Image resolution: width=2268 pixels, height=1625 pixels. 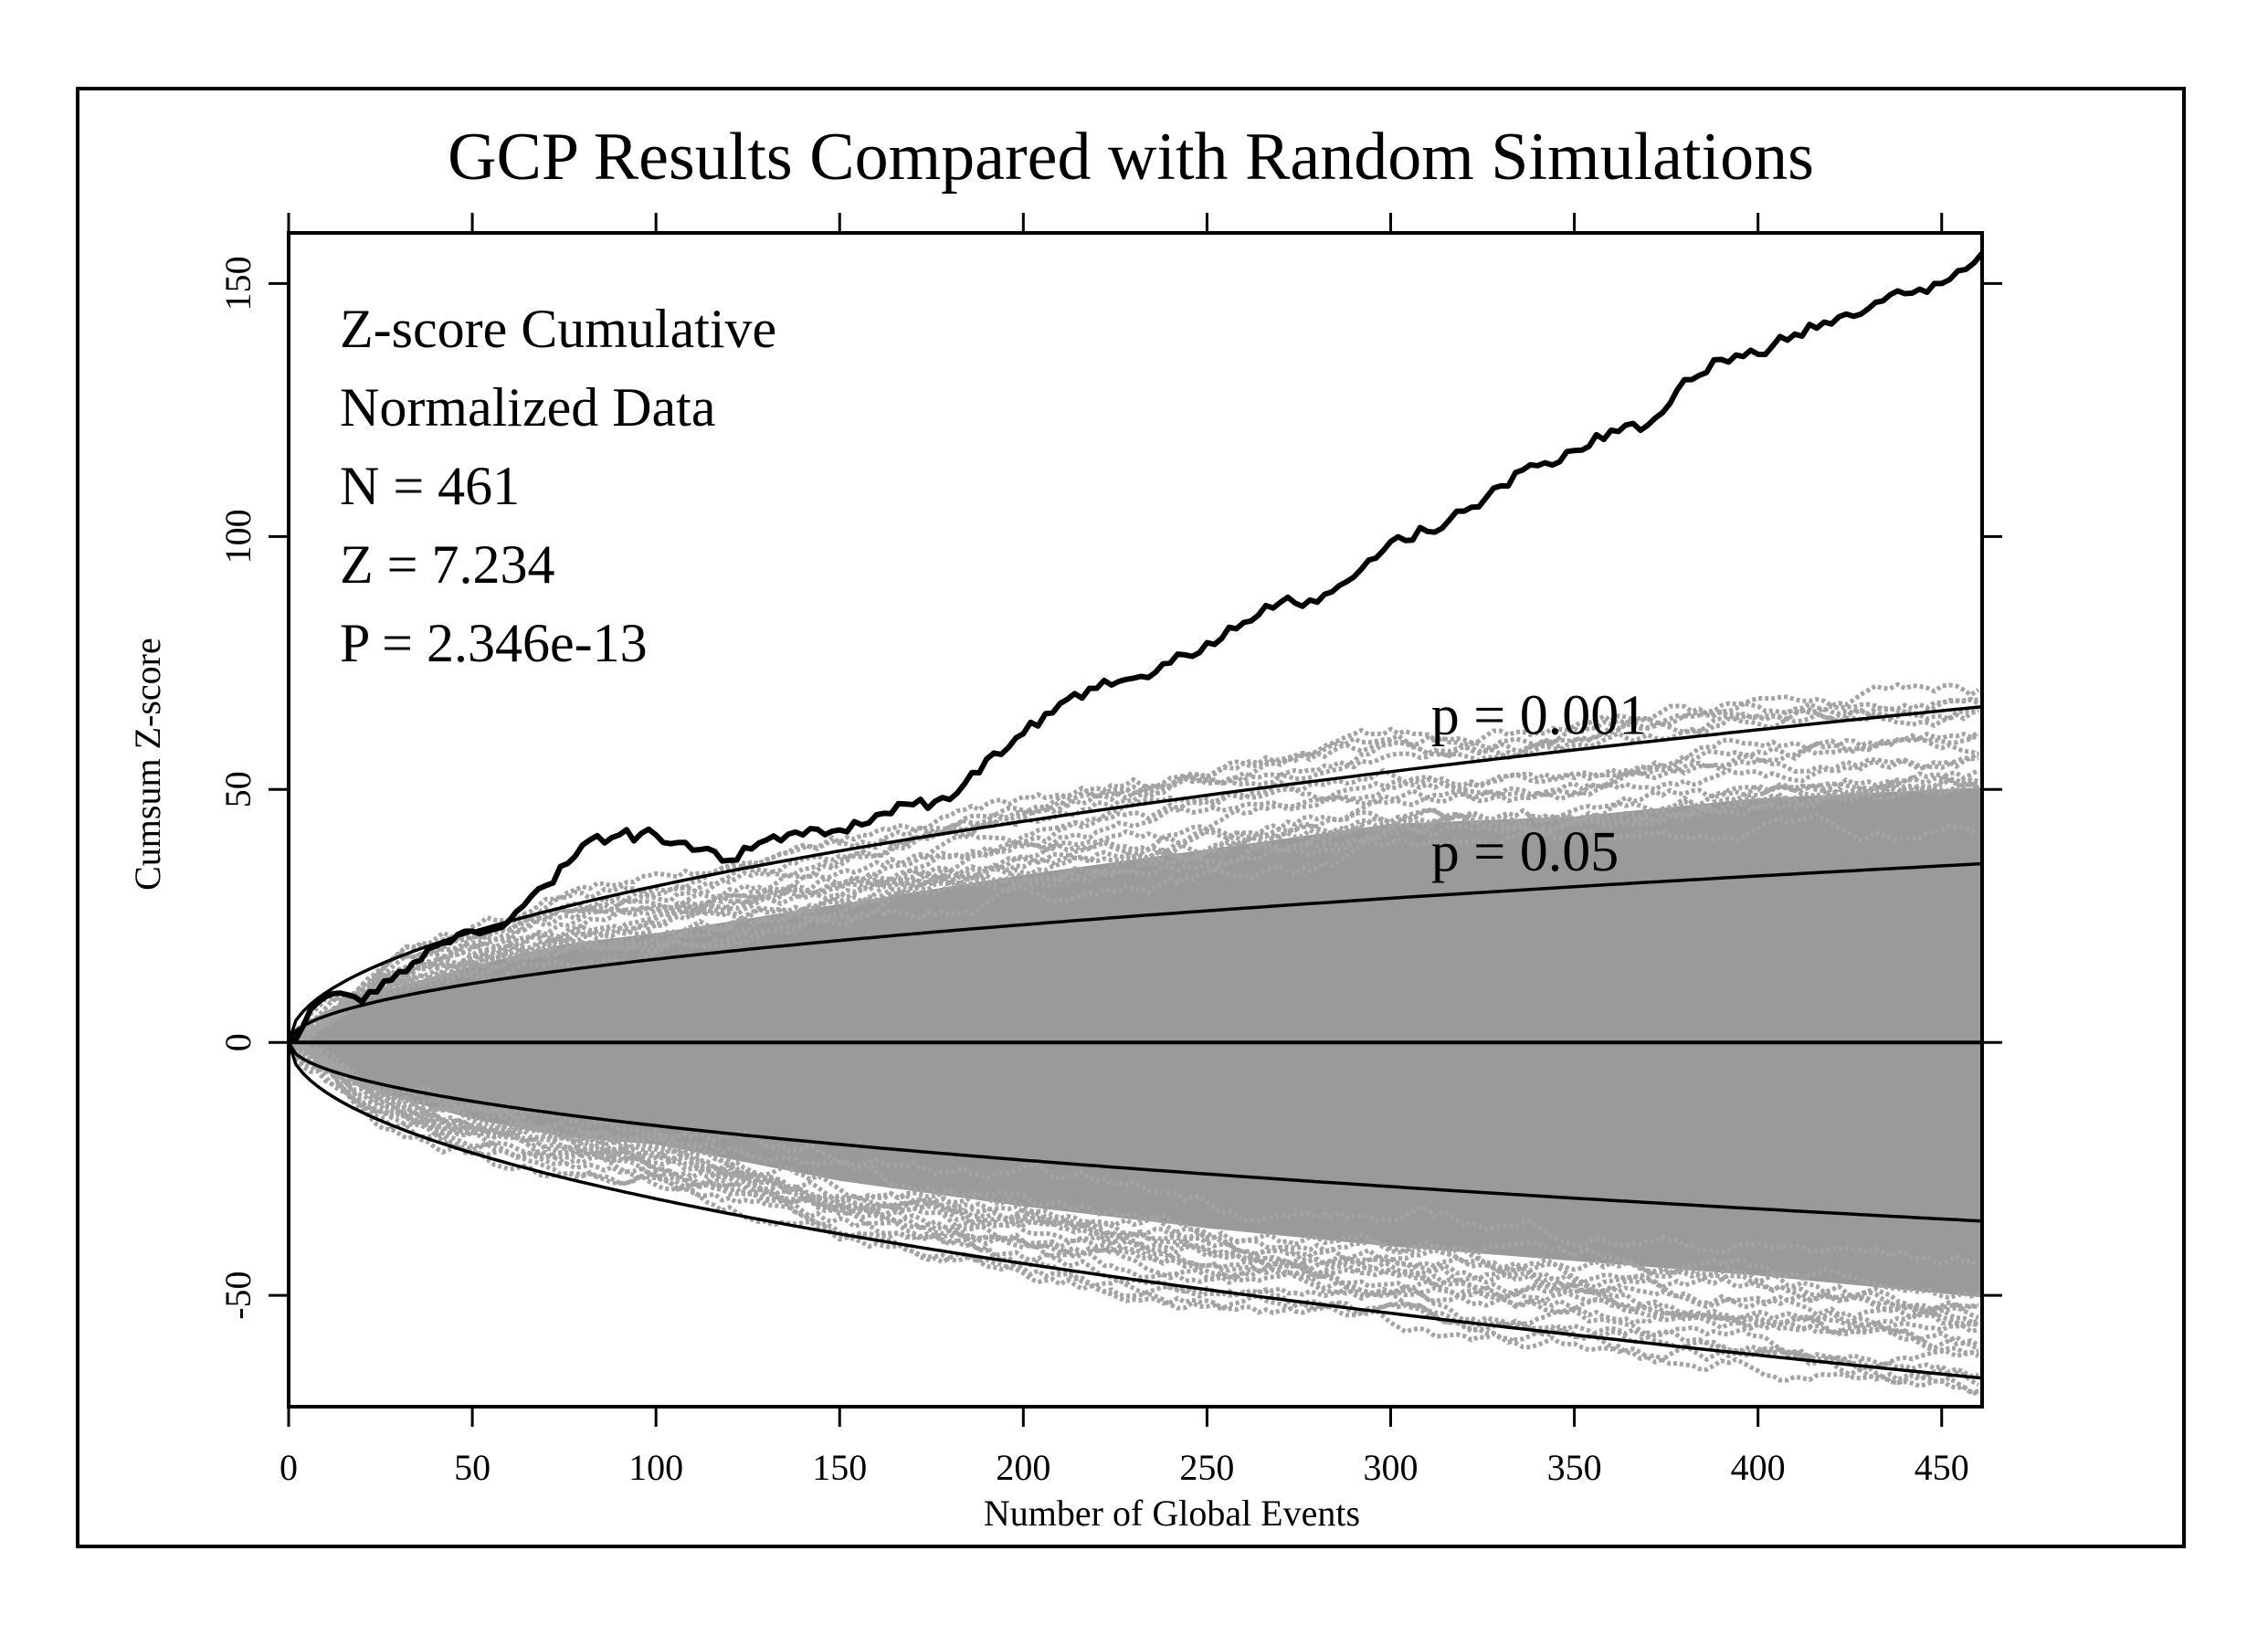 What do you see at coordinates (1525, 852) in the screenshot?
I see `p05-label: p = 0.05` at bounding box center [1525, 852].